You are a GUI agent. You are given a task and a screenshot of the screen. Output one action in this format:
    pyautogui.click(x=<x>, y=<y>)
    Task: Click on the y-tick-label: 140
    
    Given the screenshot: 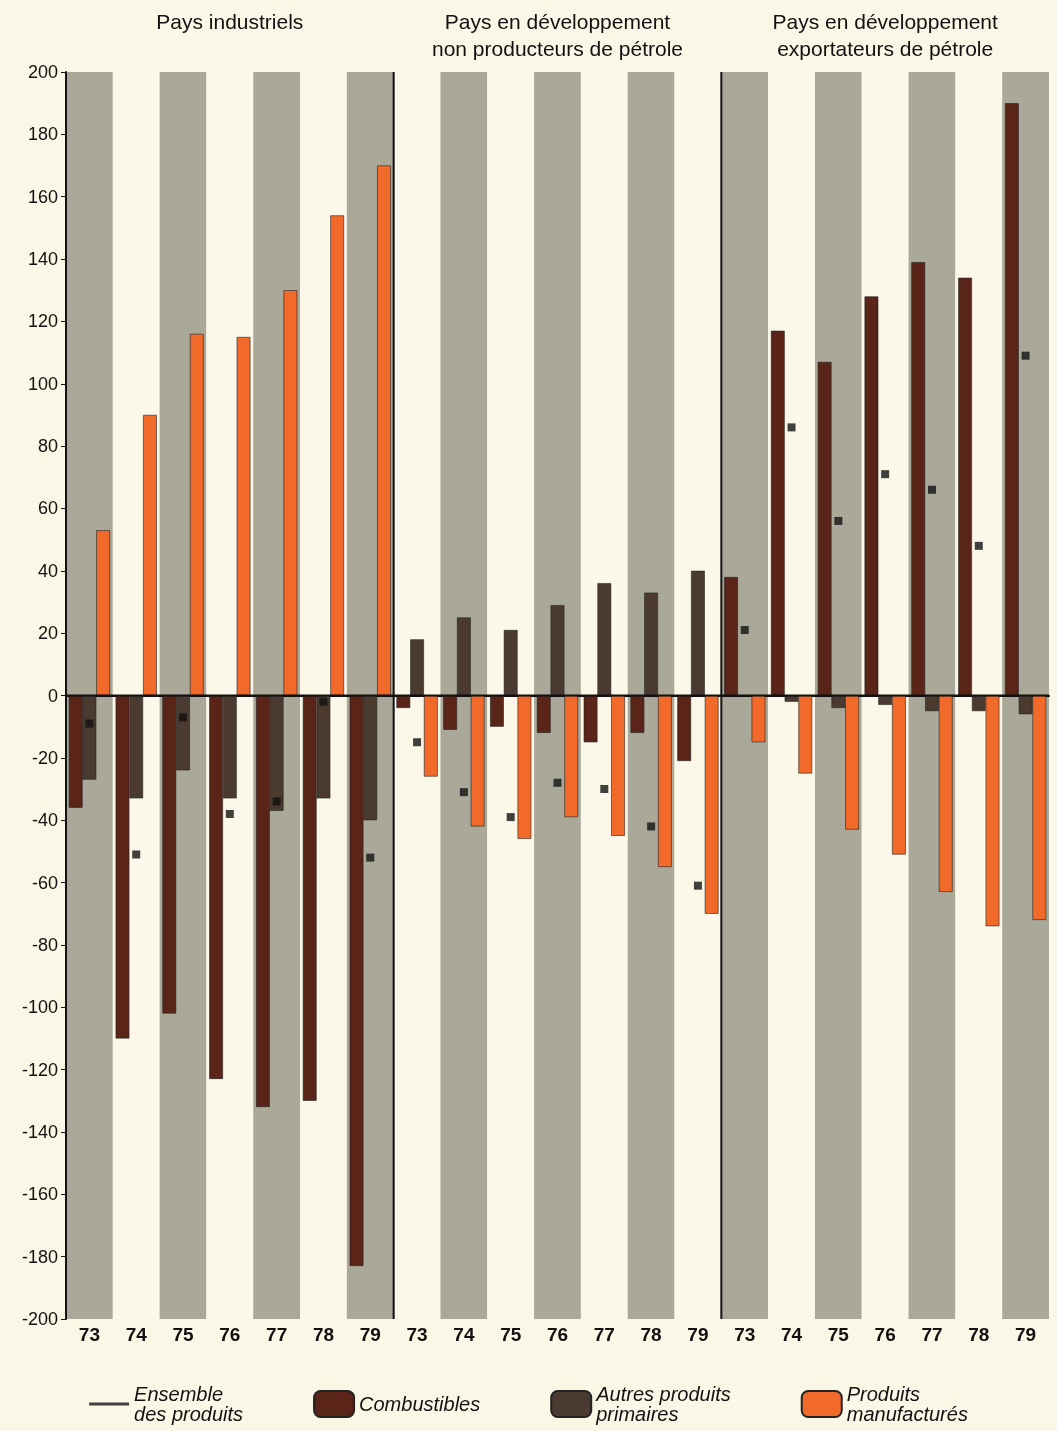 What is the action you would take?
    pyautogui.click(x=42, y=259)
    